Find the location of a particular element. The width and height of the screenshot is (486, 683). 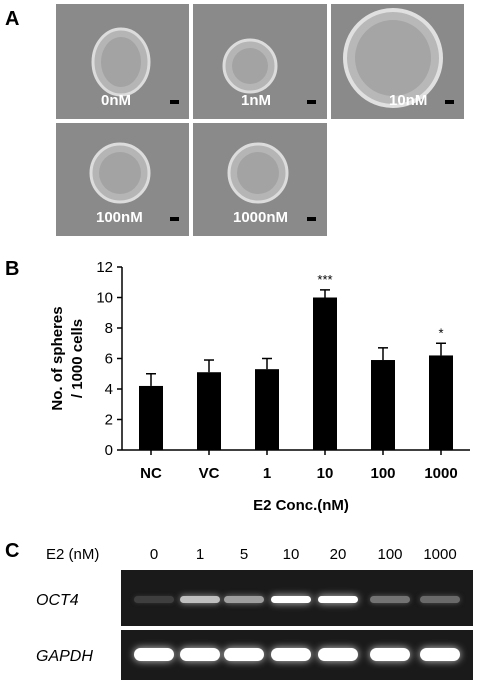

x-tick-label: 10 is located at coordinates (325, 473).